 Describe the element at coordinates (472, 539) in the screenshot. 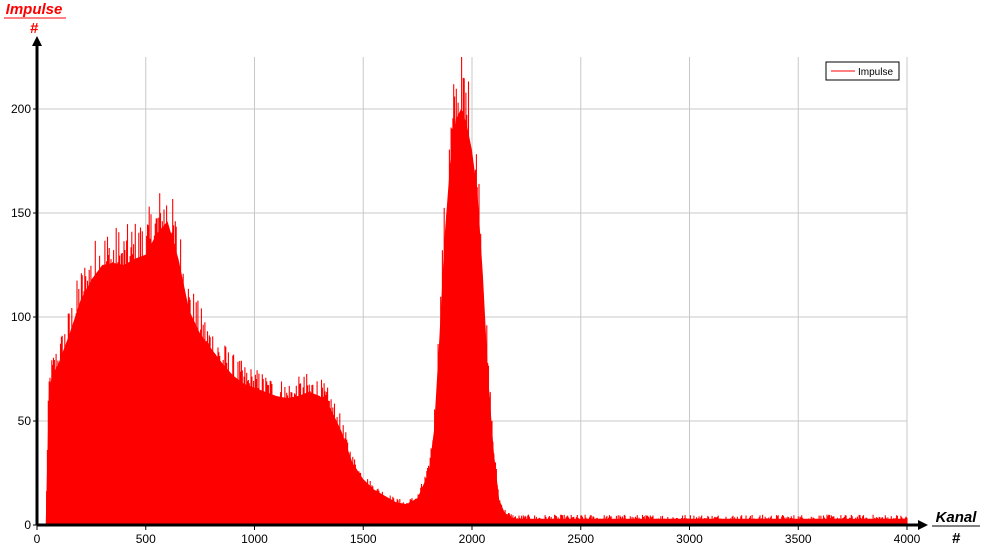

I see `x-tick-label: 2000` at that location.